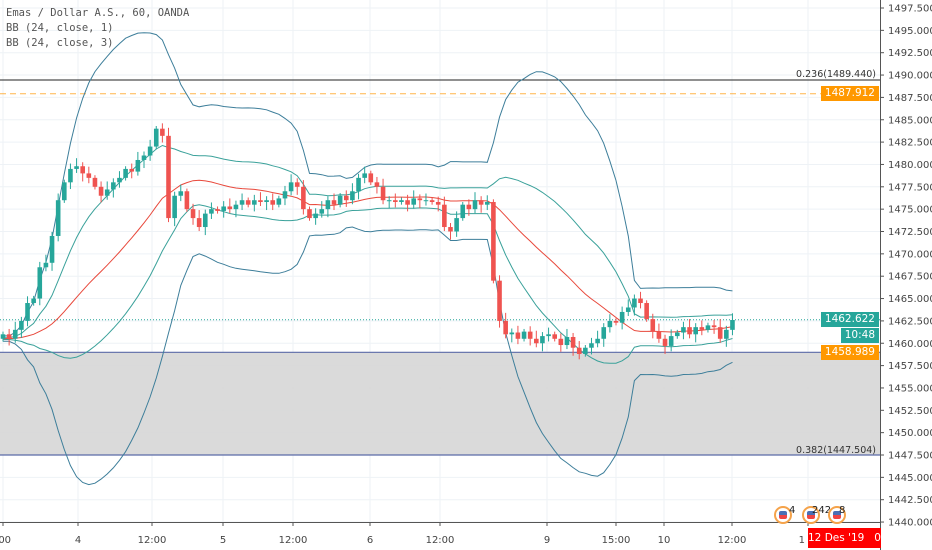  What do you see at coordinates (616, 540) in the screenshot?
I see `time-tick-label: 15:00` at bounding box center [616, 540].